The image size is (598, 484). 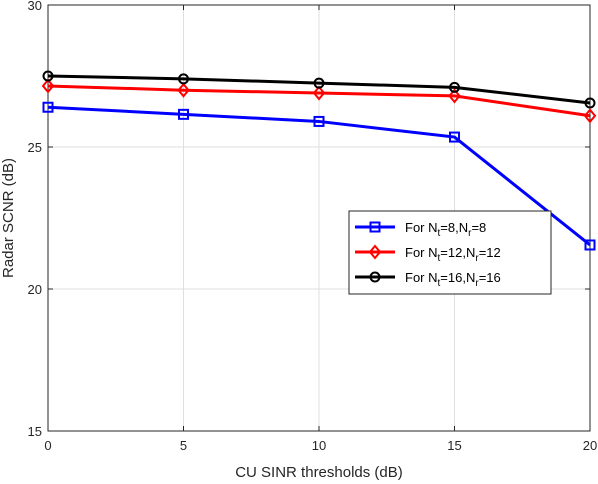 I want to click on y-tick-label: 20, so click(x=35, y=289).